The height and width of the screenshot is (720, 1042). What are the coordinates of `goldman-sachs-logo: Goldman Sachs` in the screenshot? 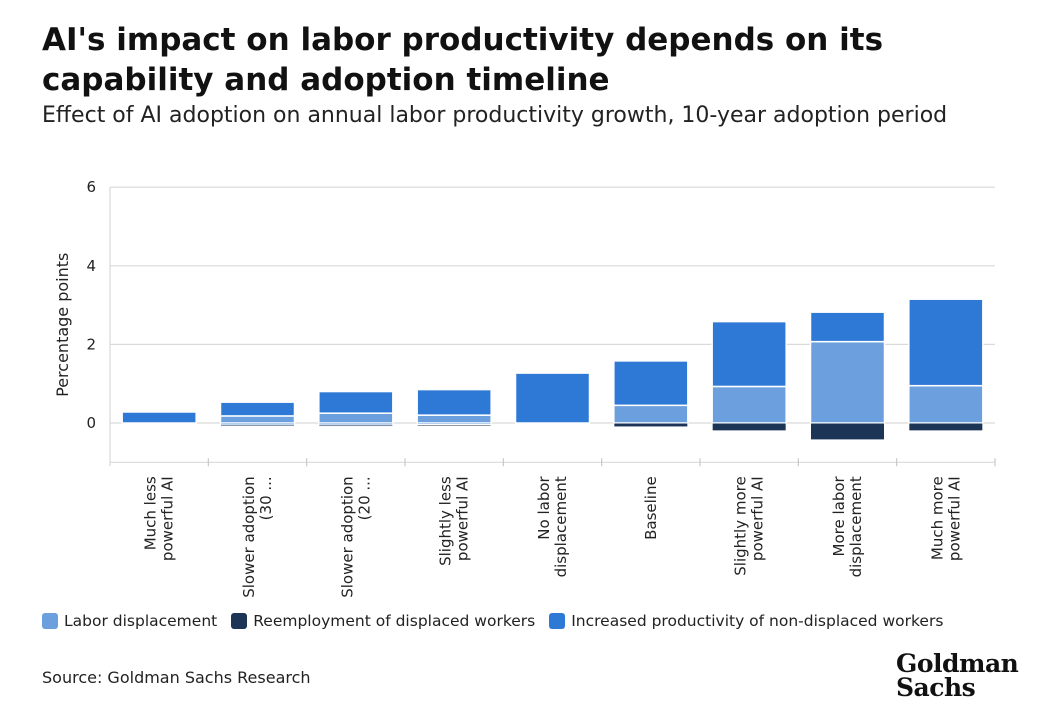 It's located at (957, 675).